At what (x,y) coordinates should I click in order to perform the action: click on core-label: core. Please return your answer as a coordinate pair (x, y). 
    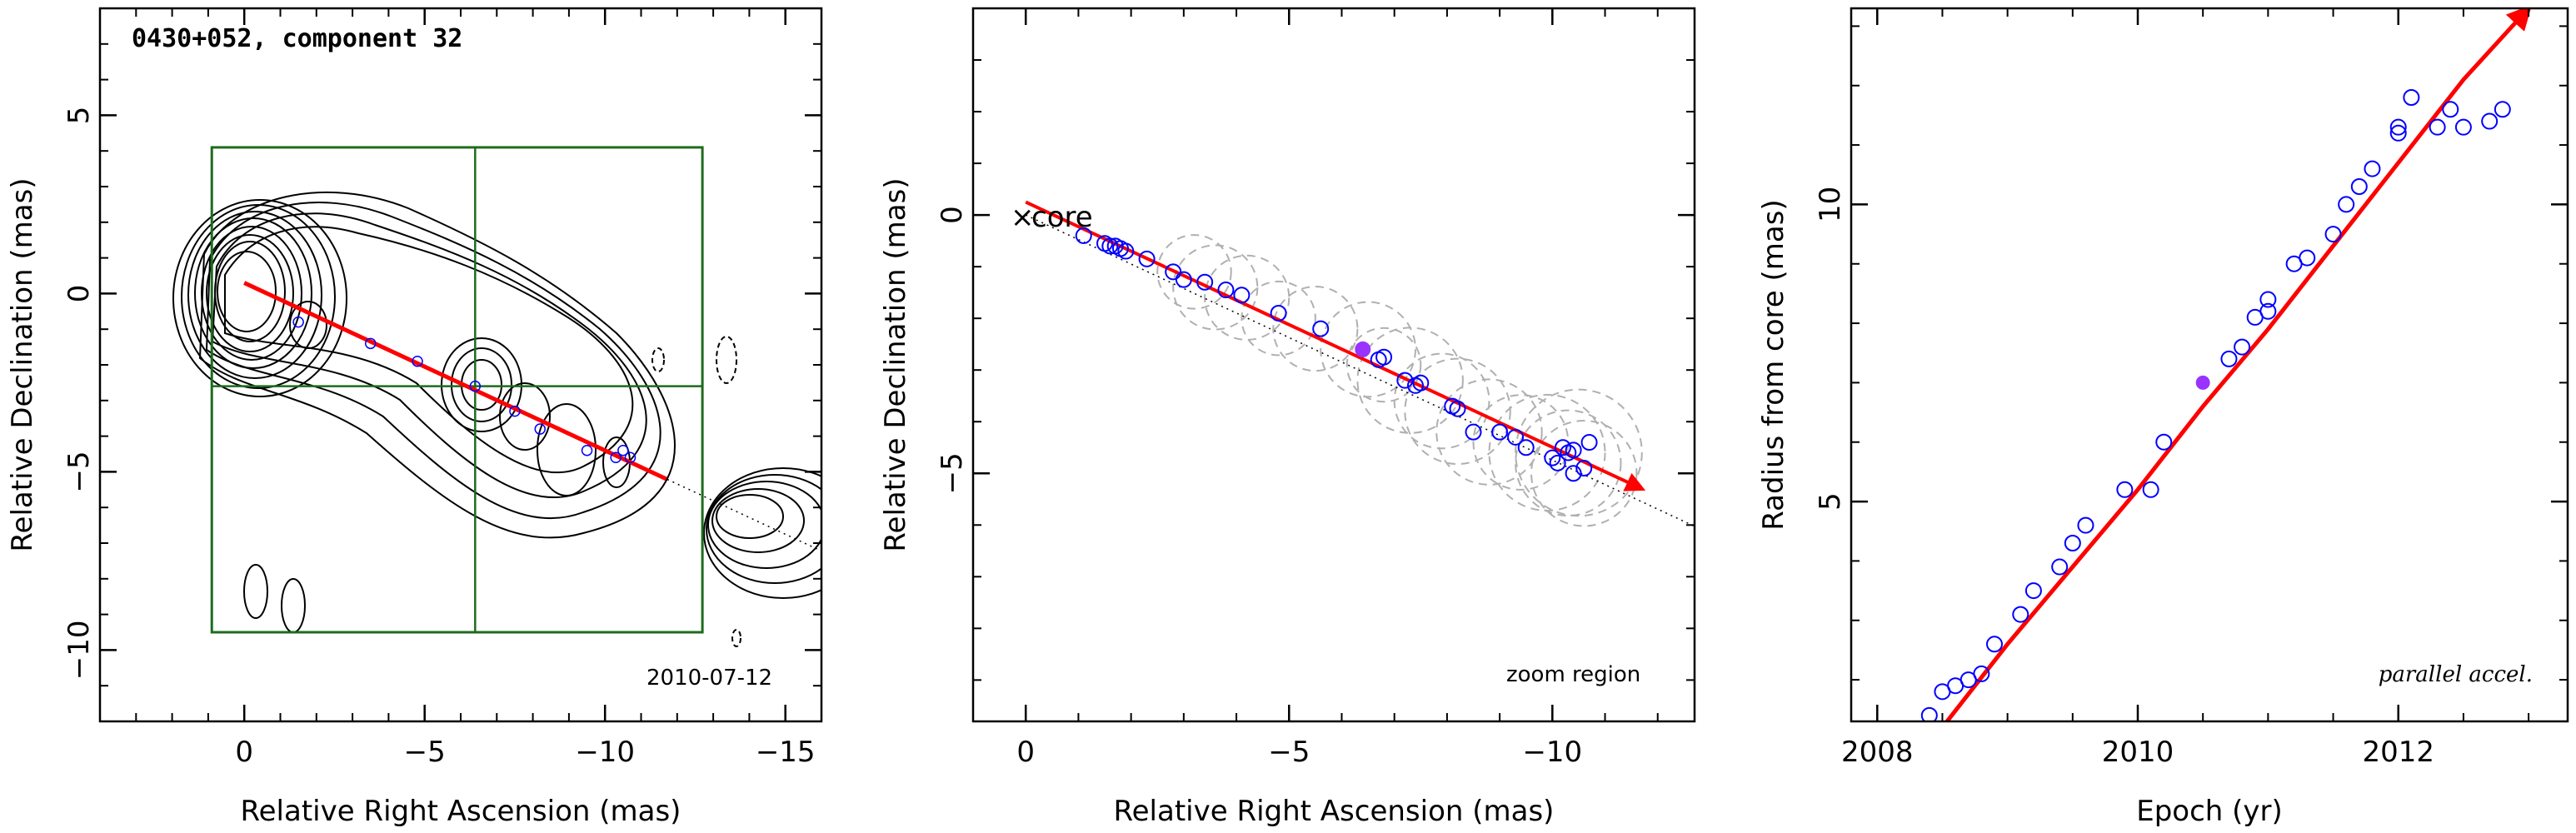
    Looking at the image, I should click on (1062, 217).